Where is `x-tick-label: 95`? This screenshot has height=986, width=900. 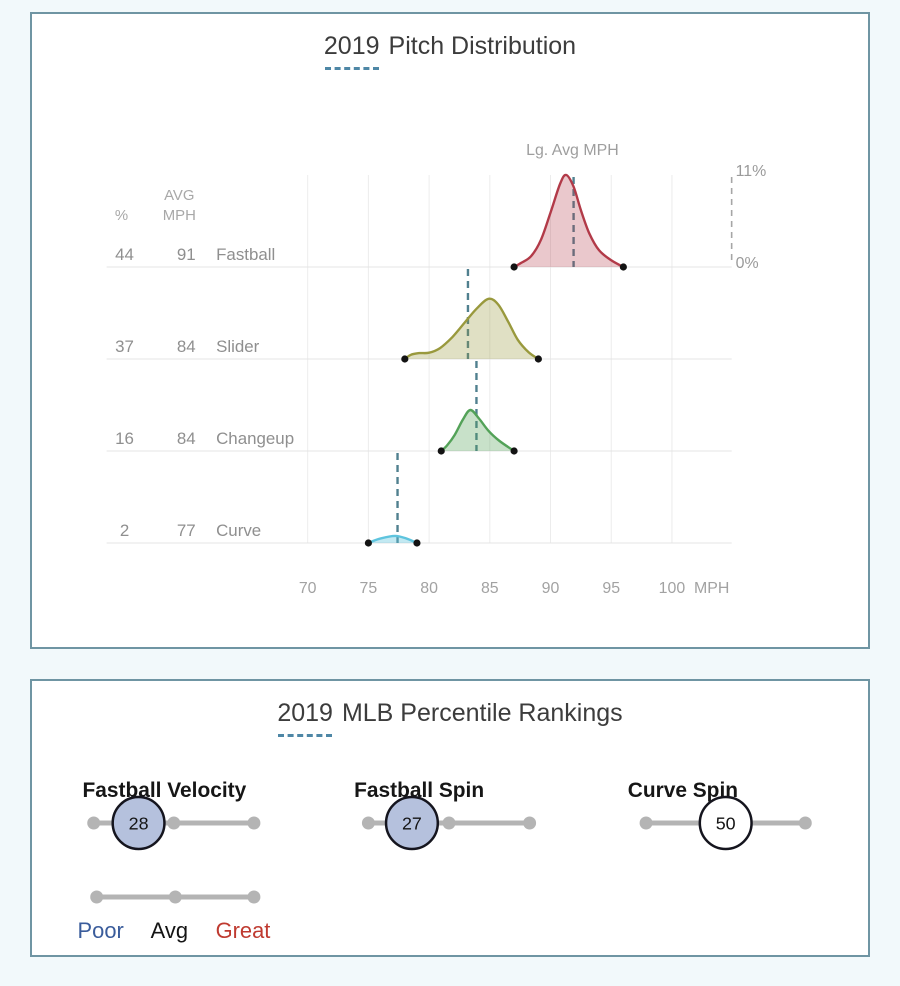 x-tick-label: 95 is located at coordinates (611, 588).